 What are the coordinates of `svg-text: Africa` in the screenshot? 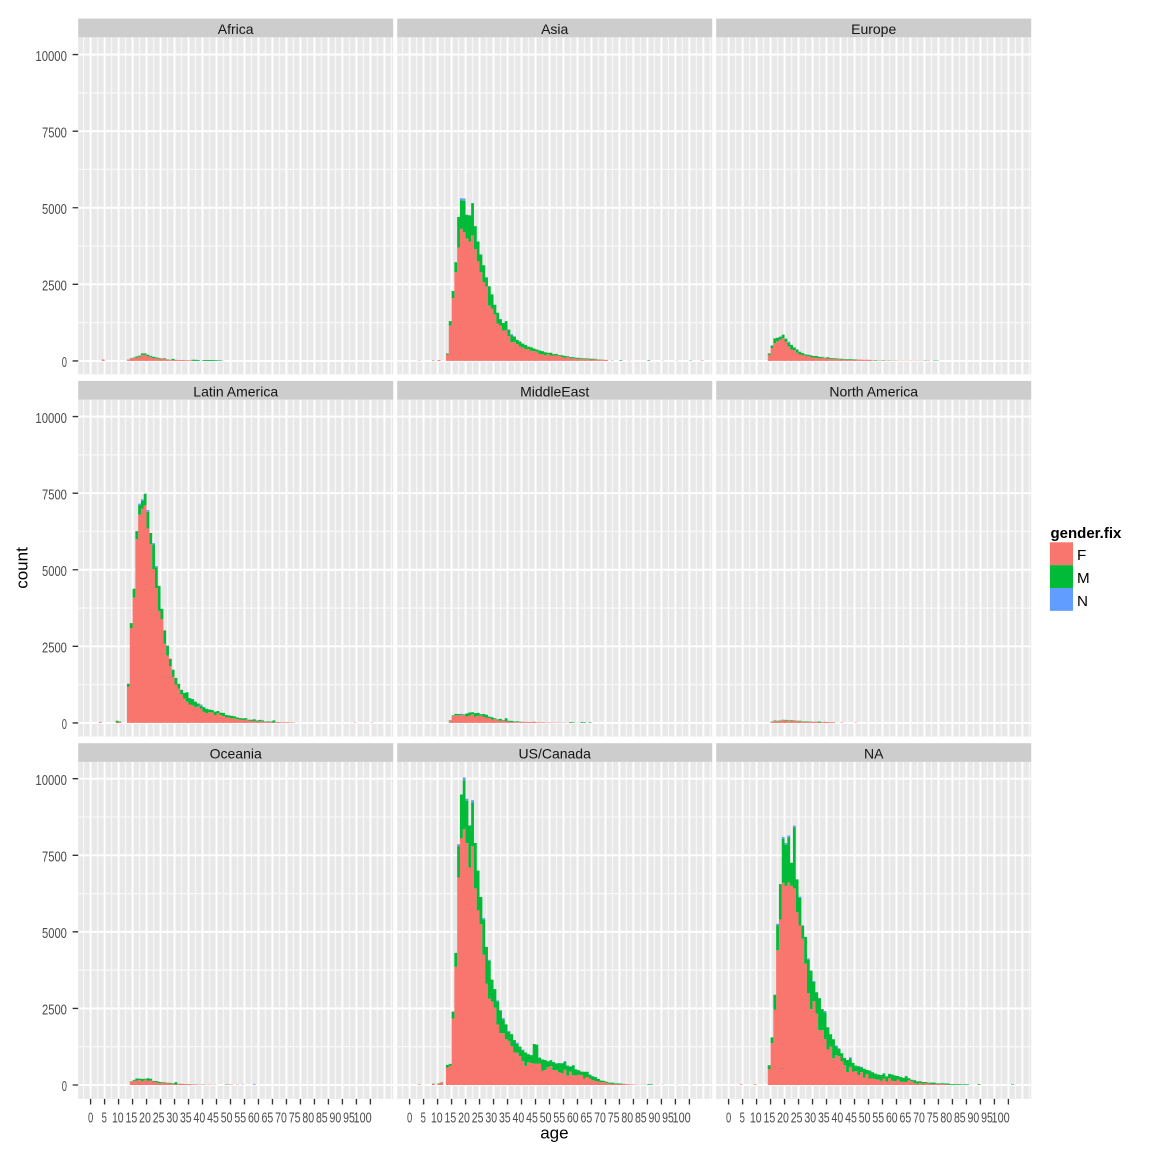 It's located at (236, 29).